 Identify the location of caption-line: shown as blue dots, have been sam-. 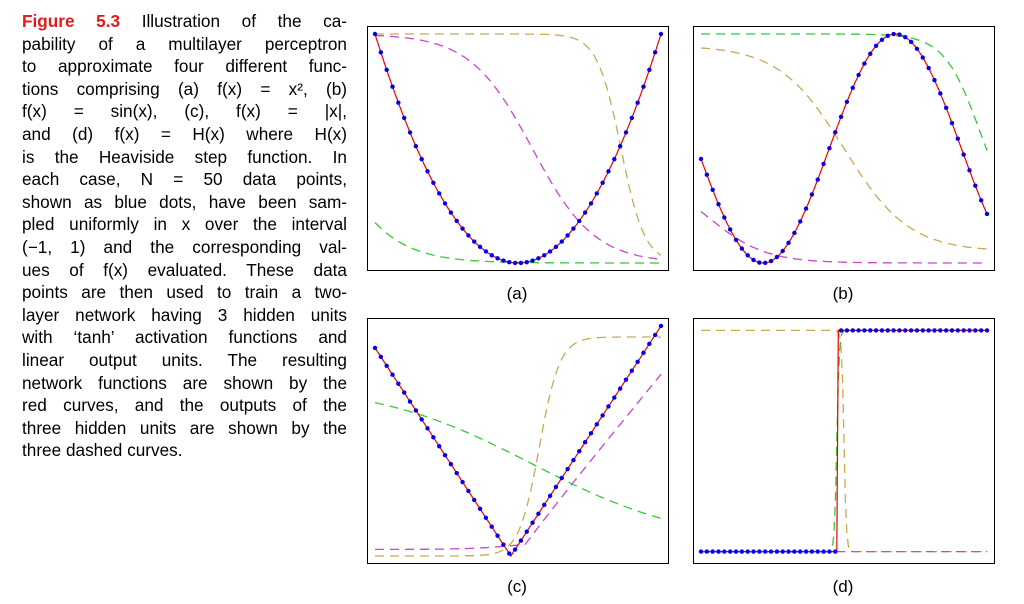
(184, 201).